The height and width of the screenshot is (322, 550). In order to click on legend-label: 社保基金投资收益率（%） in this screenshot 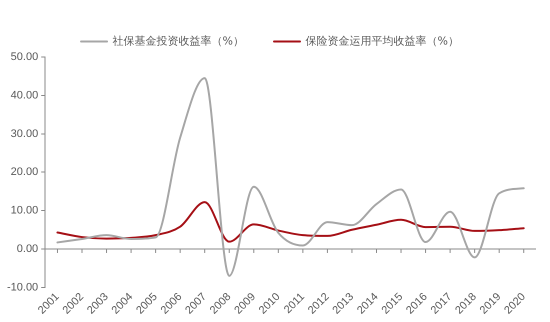, I will do `click(178, 41)`.